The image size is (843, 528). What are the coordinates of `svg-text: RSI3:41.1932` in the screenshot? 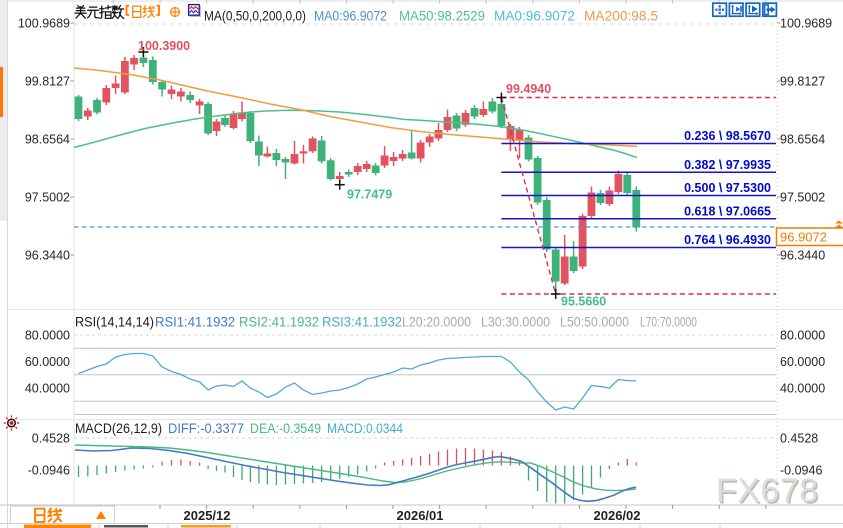 It's located at (362, 322).